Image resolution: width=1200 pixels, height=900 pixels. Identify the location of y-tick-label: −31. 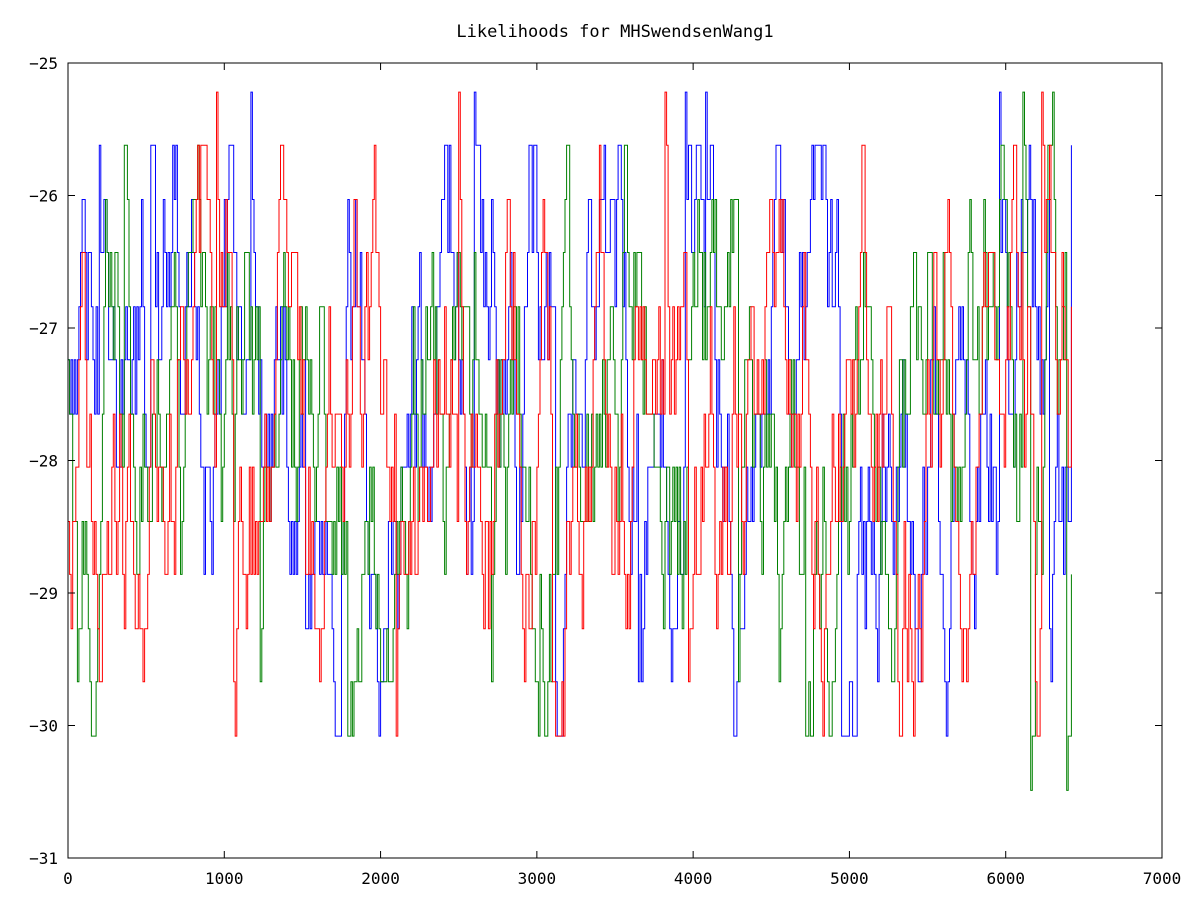
(43, 858).